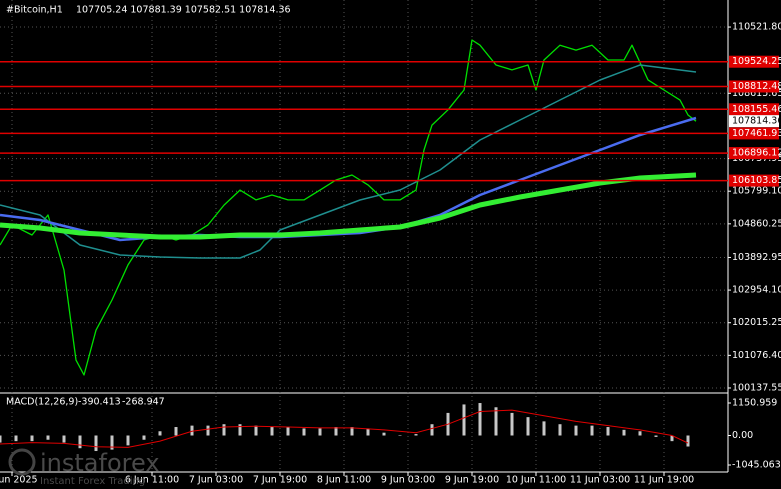 The width and height of the screenshot is (781, 489). Describe the element at coordinates (19, 480) in the screenshot. I see `x-tick-label: 5 Jun 2025` at that location.